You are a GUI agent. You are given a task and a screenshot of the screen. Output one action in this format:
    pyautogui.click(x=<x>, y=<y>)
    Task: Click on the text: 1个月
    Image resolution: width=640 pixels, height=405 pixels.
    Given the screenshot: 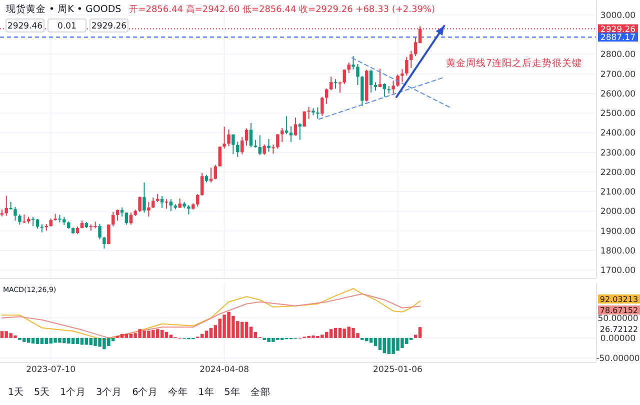 What is the action you would take?
    pyautogui.click(x=73, y=392)
    